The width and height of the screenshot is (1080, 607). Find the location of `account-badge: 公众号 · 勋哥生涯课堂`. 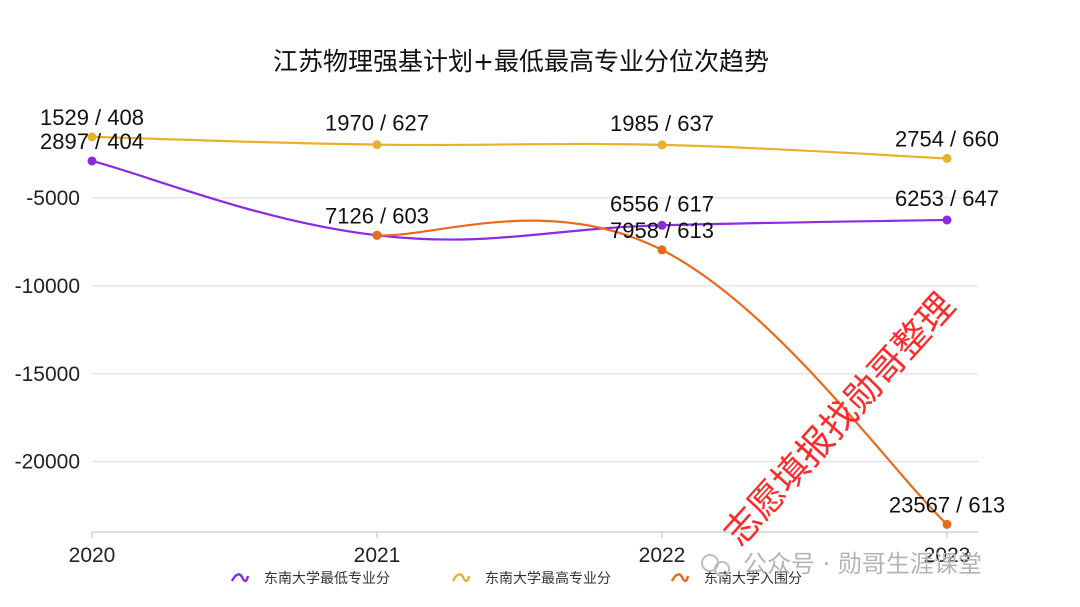

account-badge: 公众号 · 勋哥生涯课堂 is located at coordinates (841, 564).